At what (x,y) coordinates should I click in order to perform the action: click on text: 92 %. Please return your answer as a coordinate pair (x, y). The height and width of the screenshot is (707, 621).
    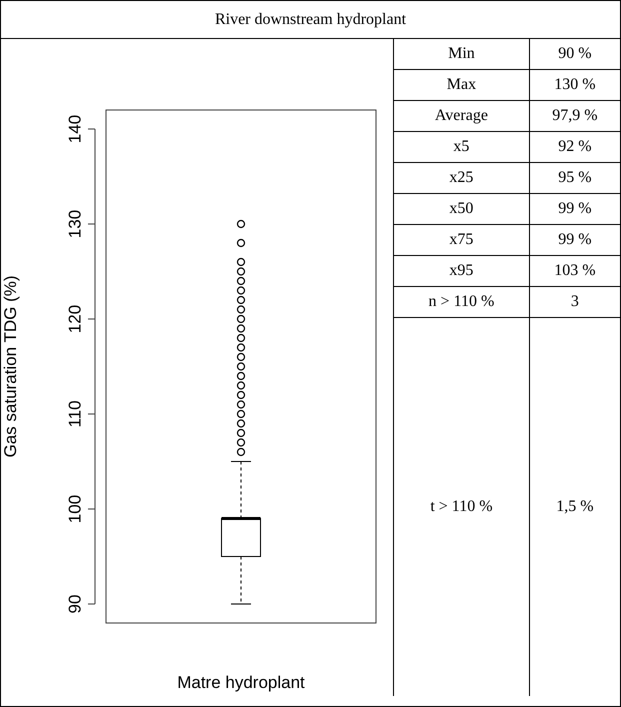
    Looking at the image, I should click on (574, 147).